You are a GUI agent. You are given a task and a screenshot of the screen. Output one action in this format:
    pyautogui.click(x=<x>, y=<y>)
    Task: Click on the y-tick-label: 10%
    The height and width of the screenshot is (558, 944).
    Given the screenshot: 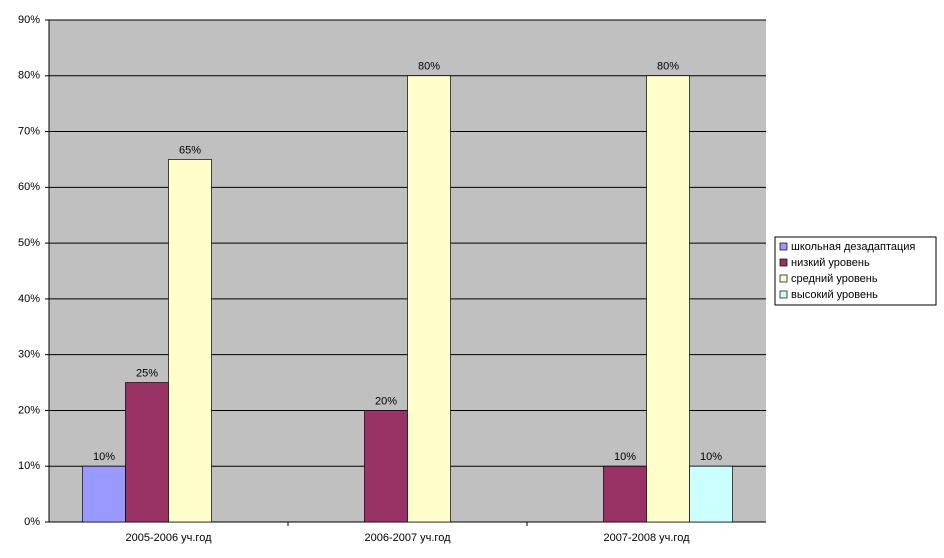 What is the action you would take?
    pyautogui.click(x=29, y=466)
    